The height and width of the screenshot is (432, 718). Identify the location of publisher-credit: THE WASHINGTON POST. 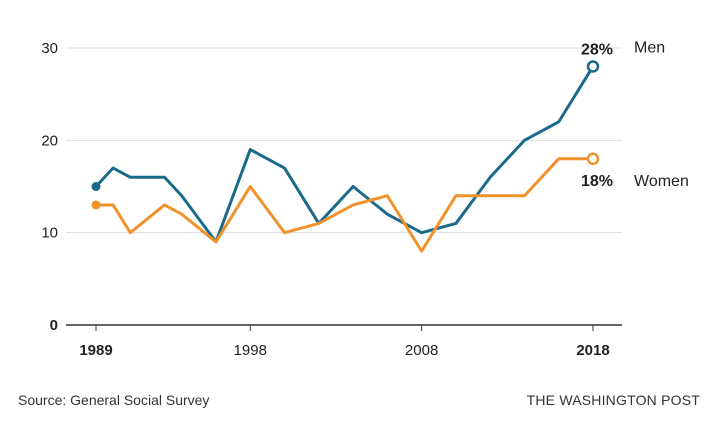
(613, 400).